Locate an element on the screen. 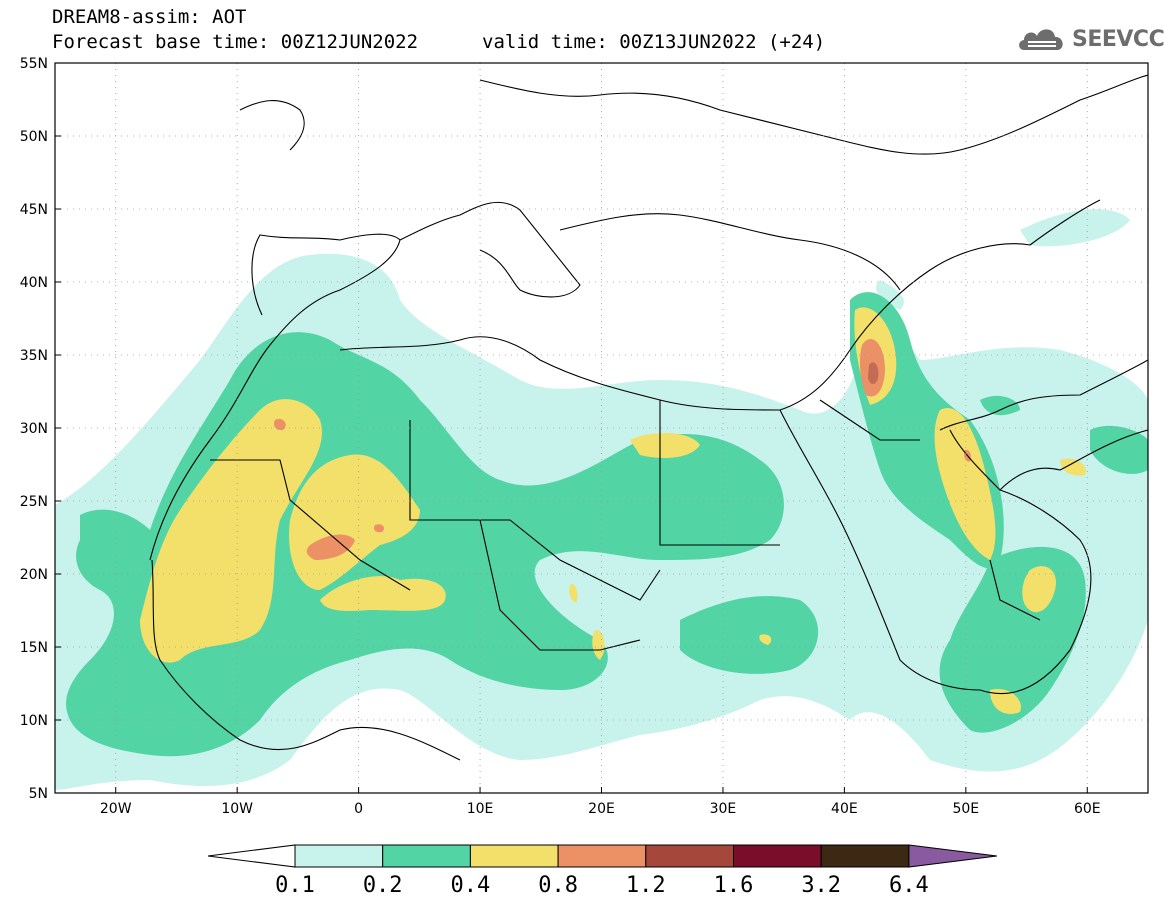  latitude-tick-label: 30N is located at coordinates (34, 429).